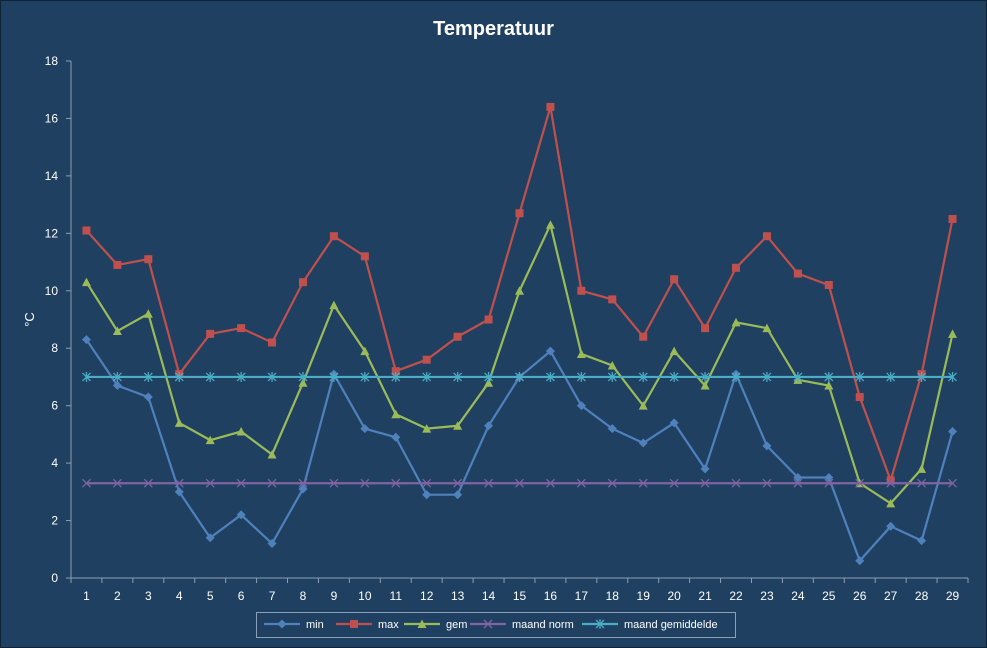  Describe the element at coordinates (315, 625) in the screenshot. I see `legend-label-min: min` at that location.